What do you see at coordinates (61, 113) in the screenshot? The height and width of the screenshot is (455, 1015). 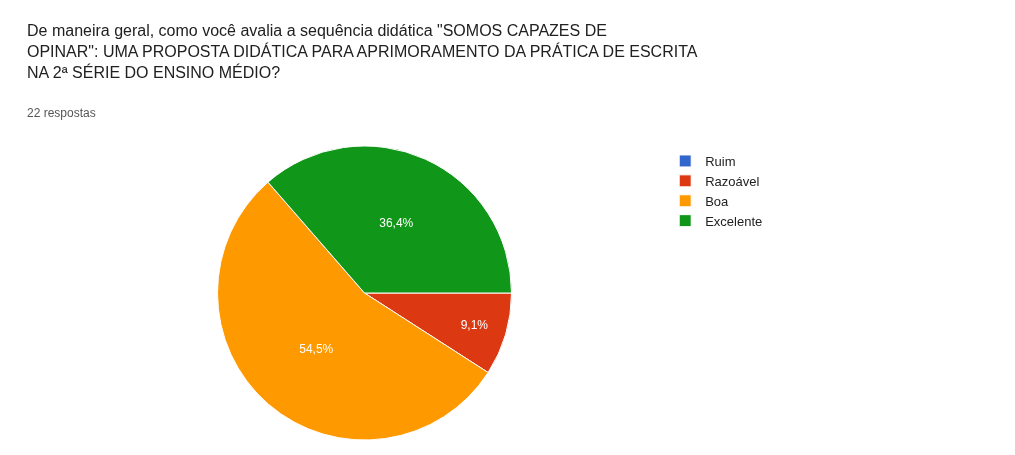 I see `text: 22 respostas` at bounding box center [61, 113].